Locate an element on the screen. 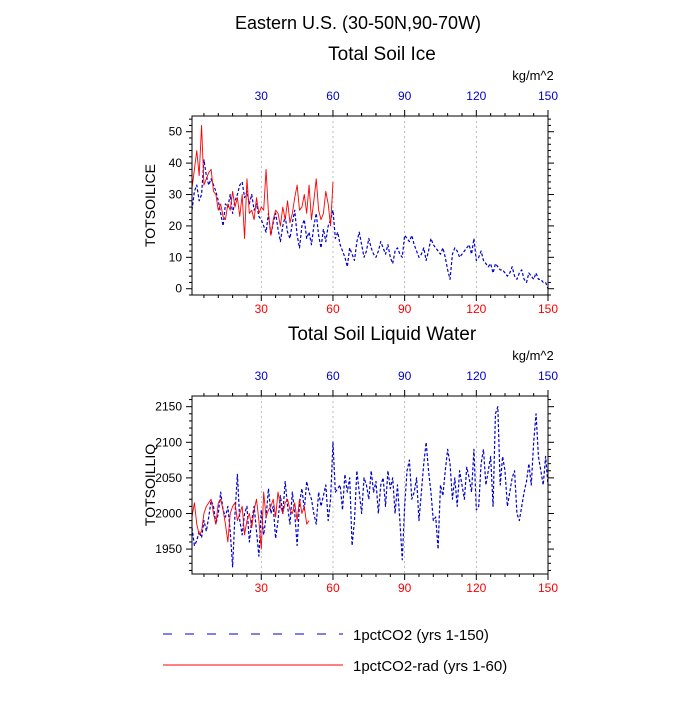 The width and height of the screenshot is (700, 705). panel-title: Total Soil Ice is located at coordinates (382, 54).